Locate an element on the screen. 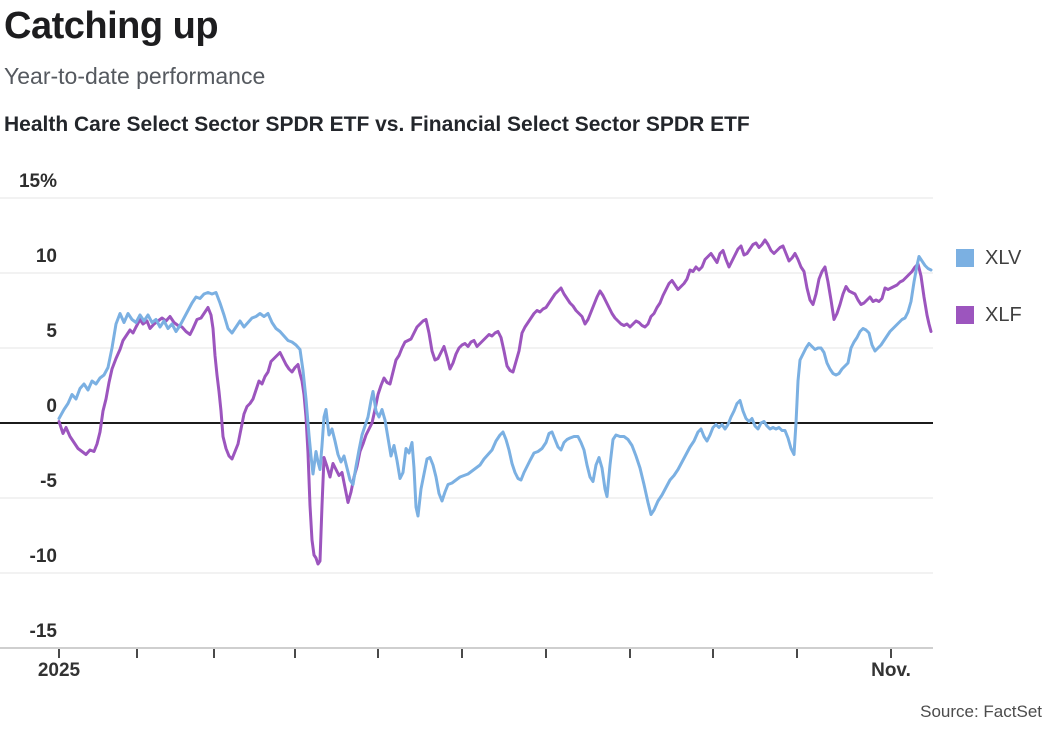  source-note: Source: FactSet is located at coordinates (981, 711).